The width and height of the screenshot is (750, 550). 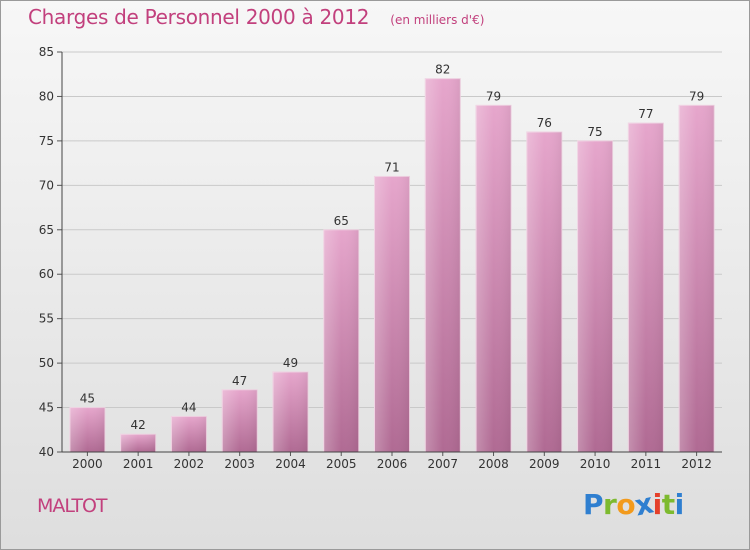 What do you see at coordinates (290, 464) in the screenshot?
I see `x-tick-label: 2004` at bounding box center [290, 464].